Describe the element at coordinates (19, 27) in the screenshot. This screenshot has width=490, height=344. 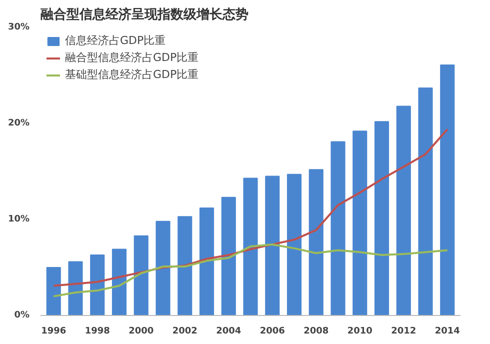
I see `y-tick-label: 30%` at that location.